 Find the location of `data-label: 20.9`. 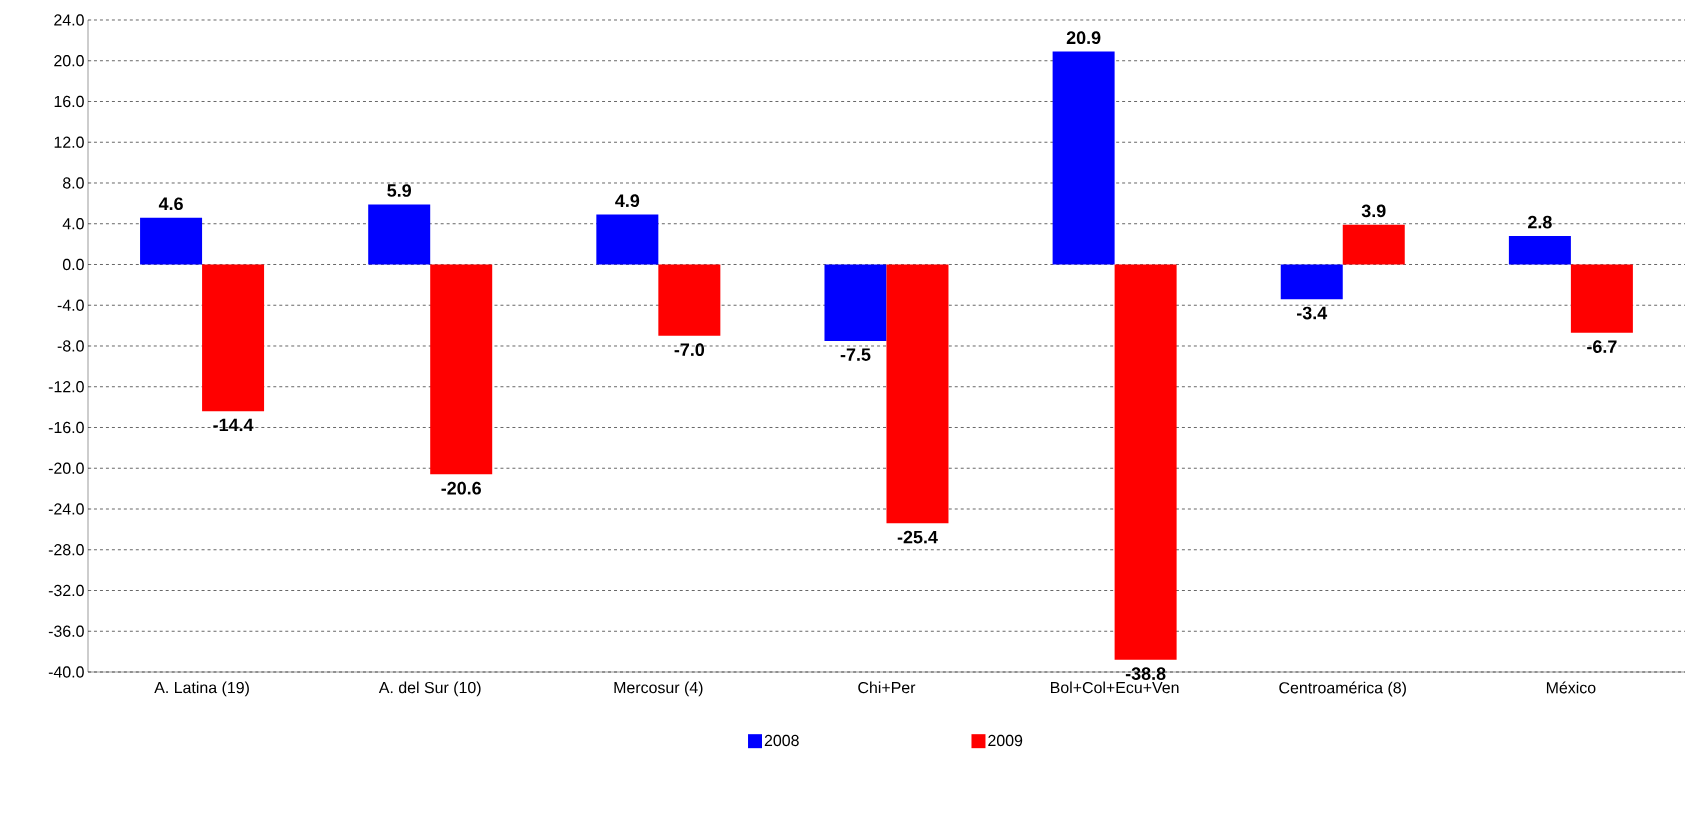

data-label: 20.9 is located at coordinates (1083, 38).